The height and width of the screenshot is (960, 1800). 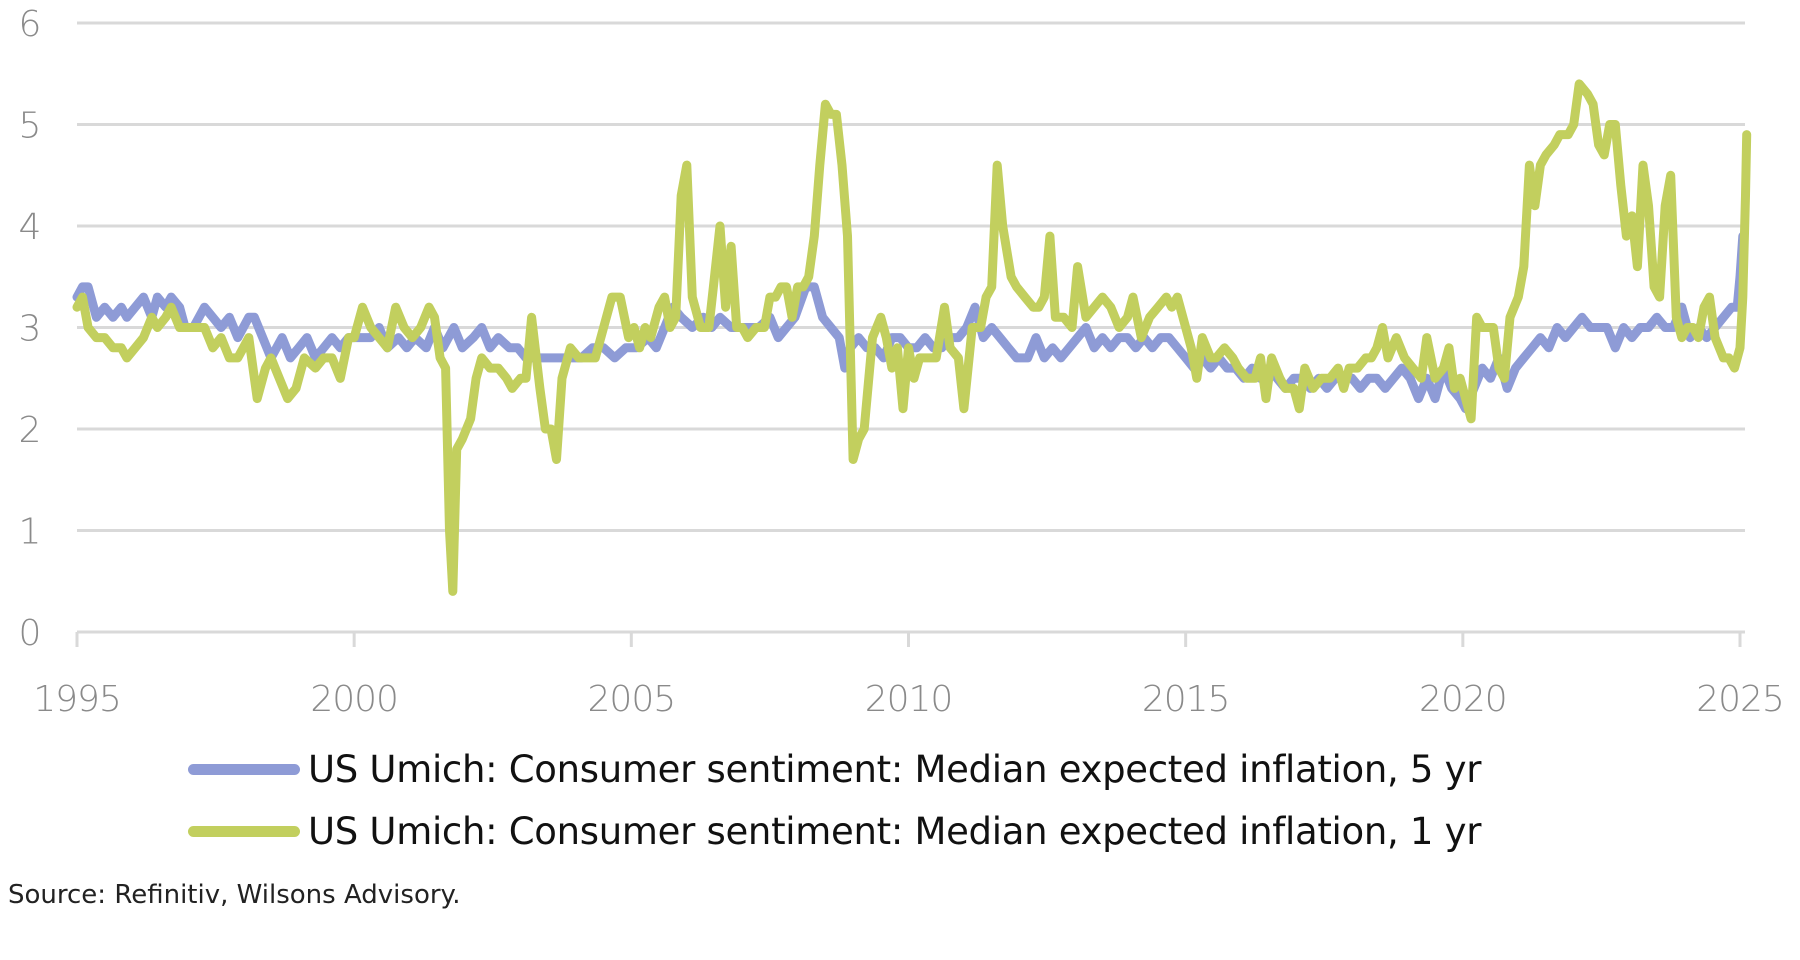 What do you see at coordinates (30, 227) in the screenshot?
I see `y-tick-label: 4` at bounding box center [30, 227].